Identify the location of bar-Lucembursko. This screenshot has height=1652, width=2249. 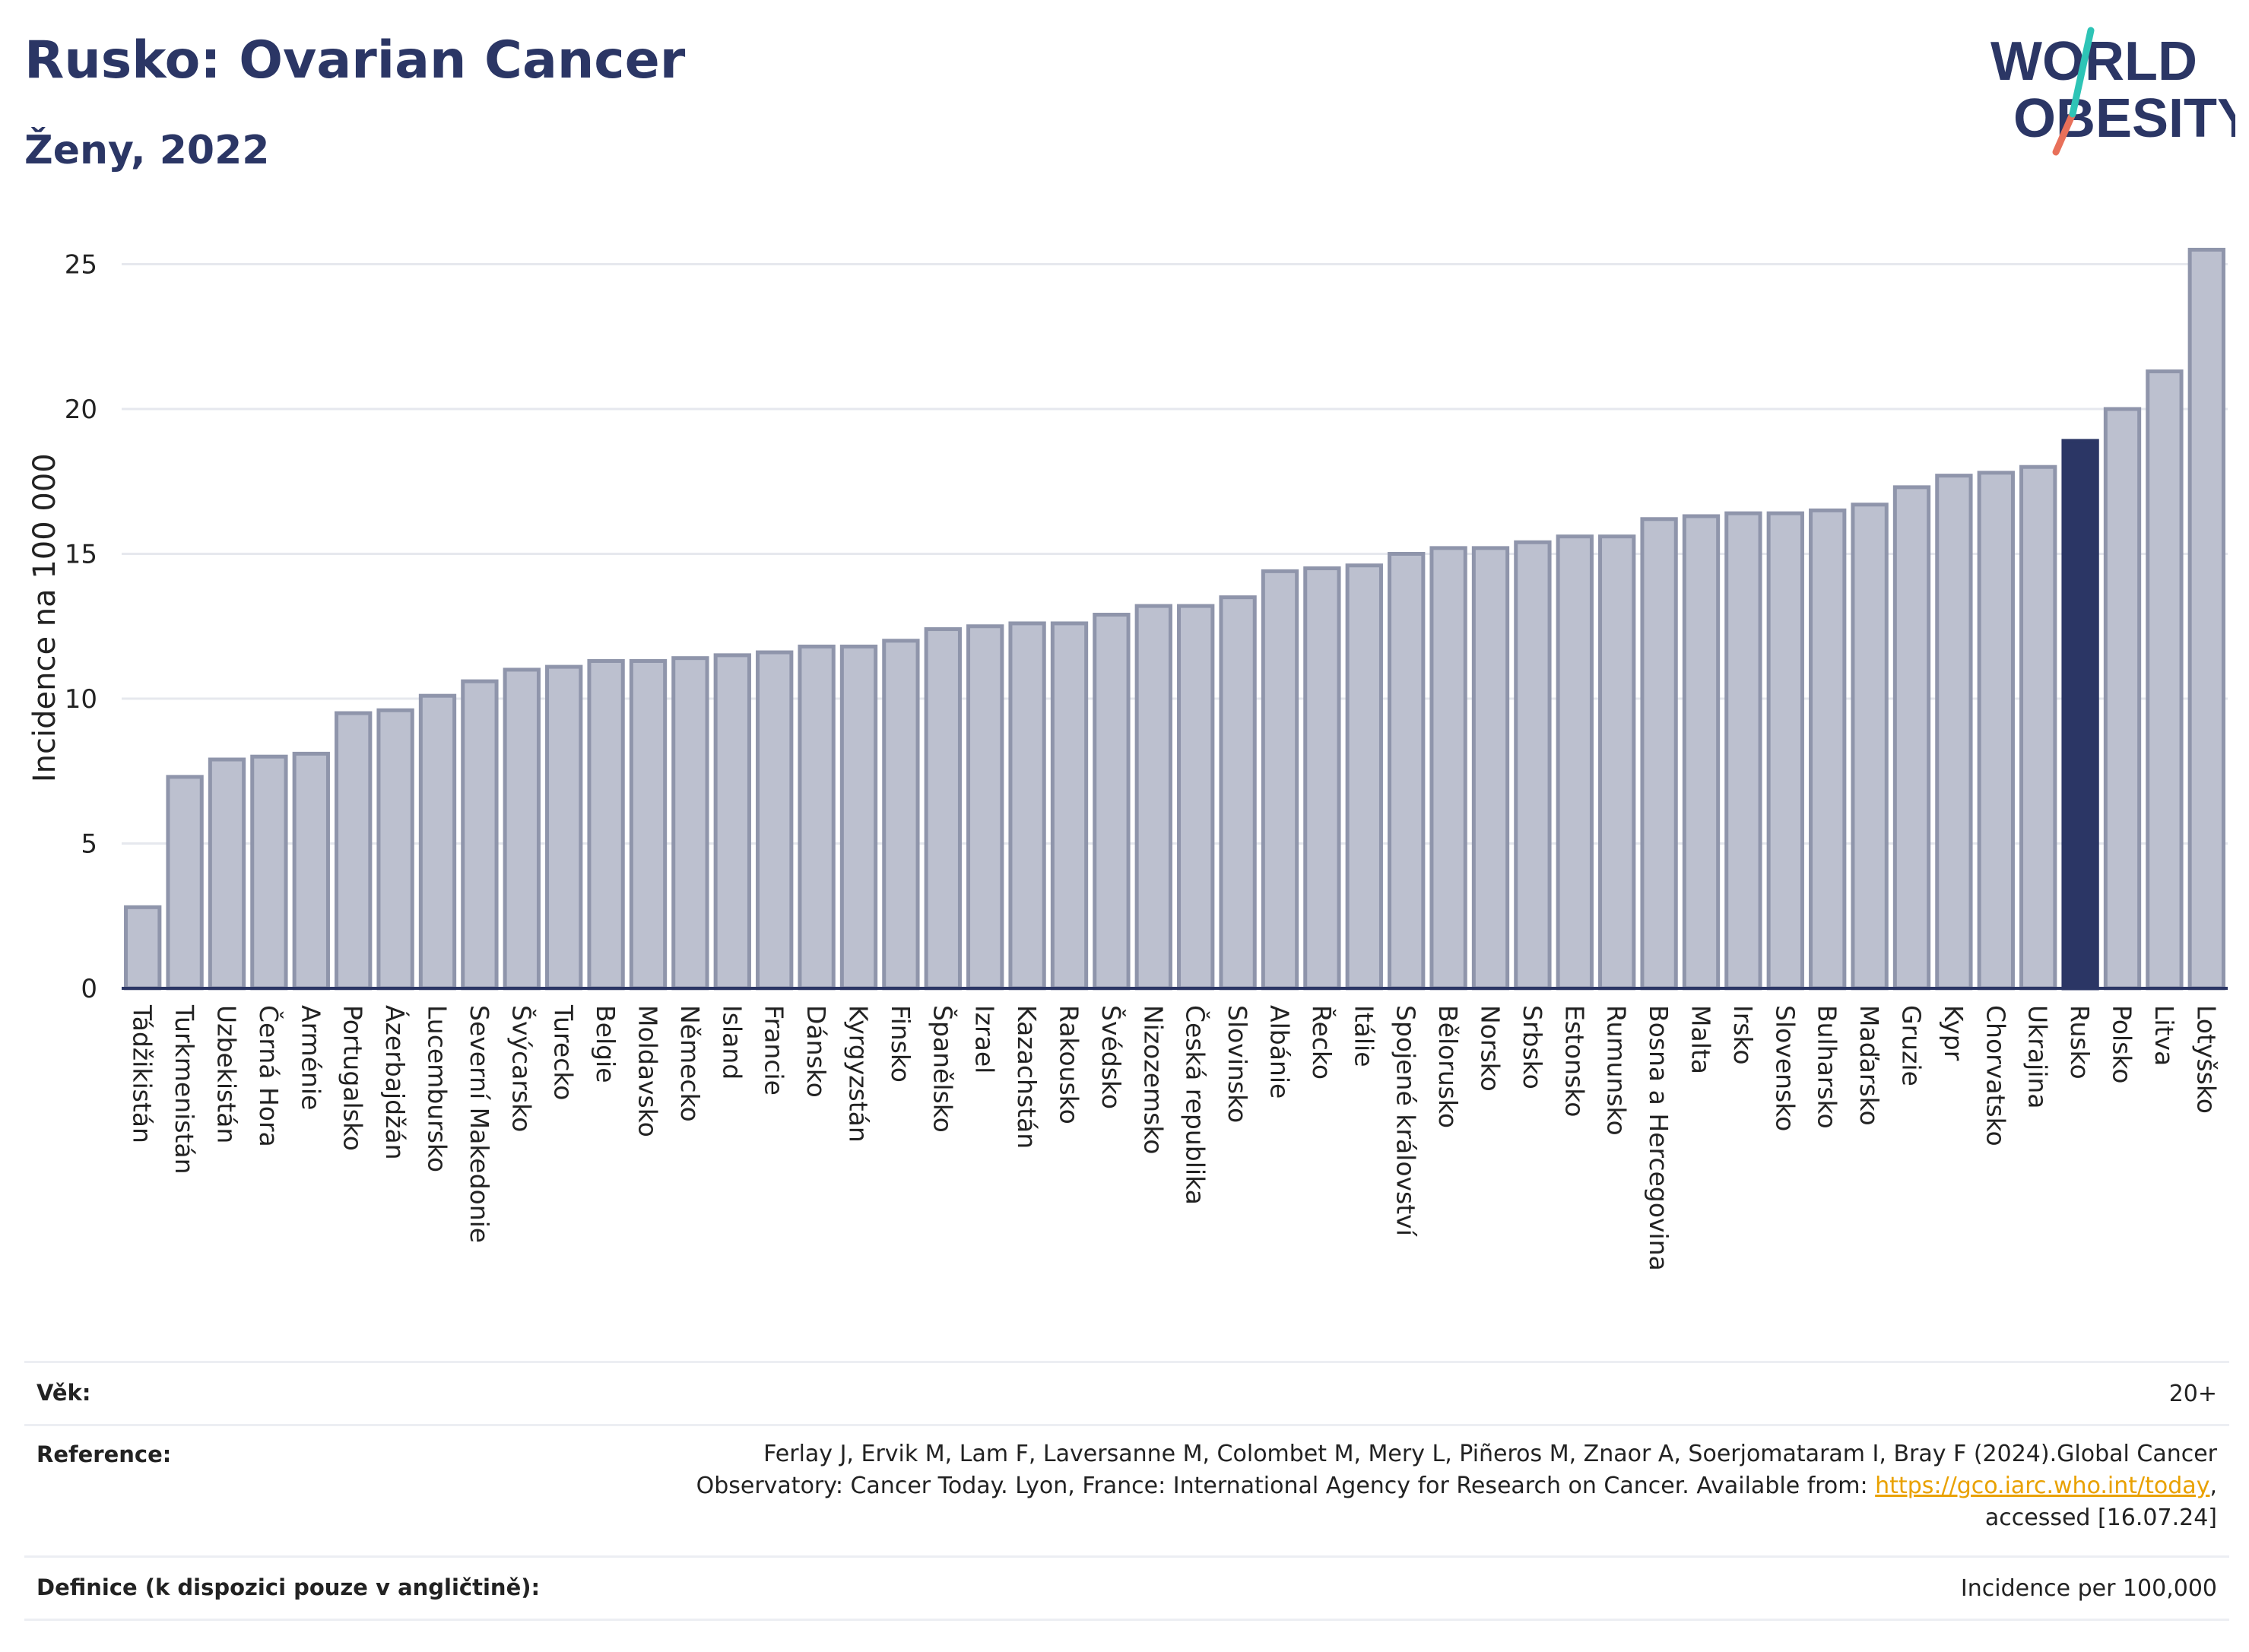
(437, 842).